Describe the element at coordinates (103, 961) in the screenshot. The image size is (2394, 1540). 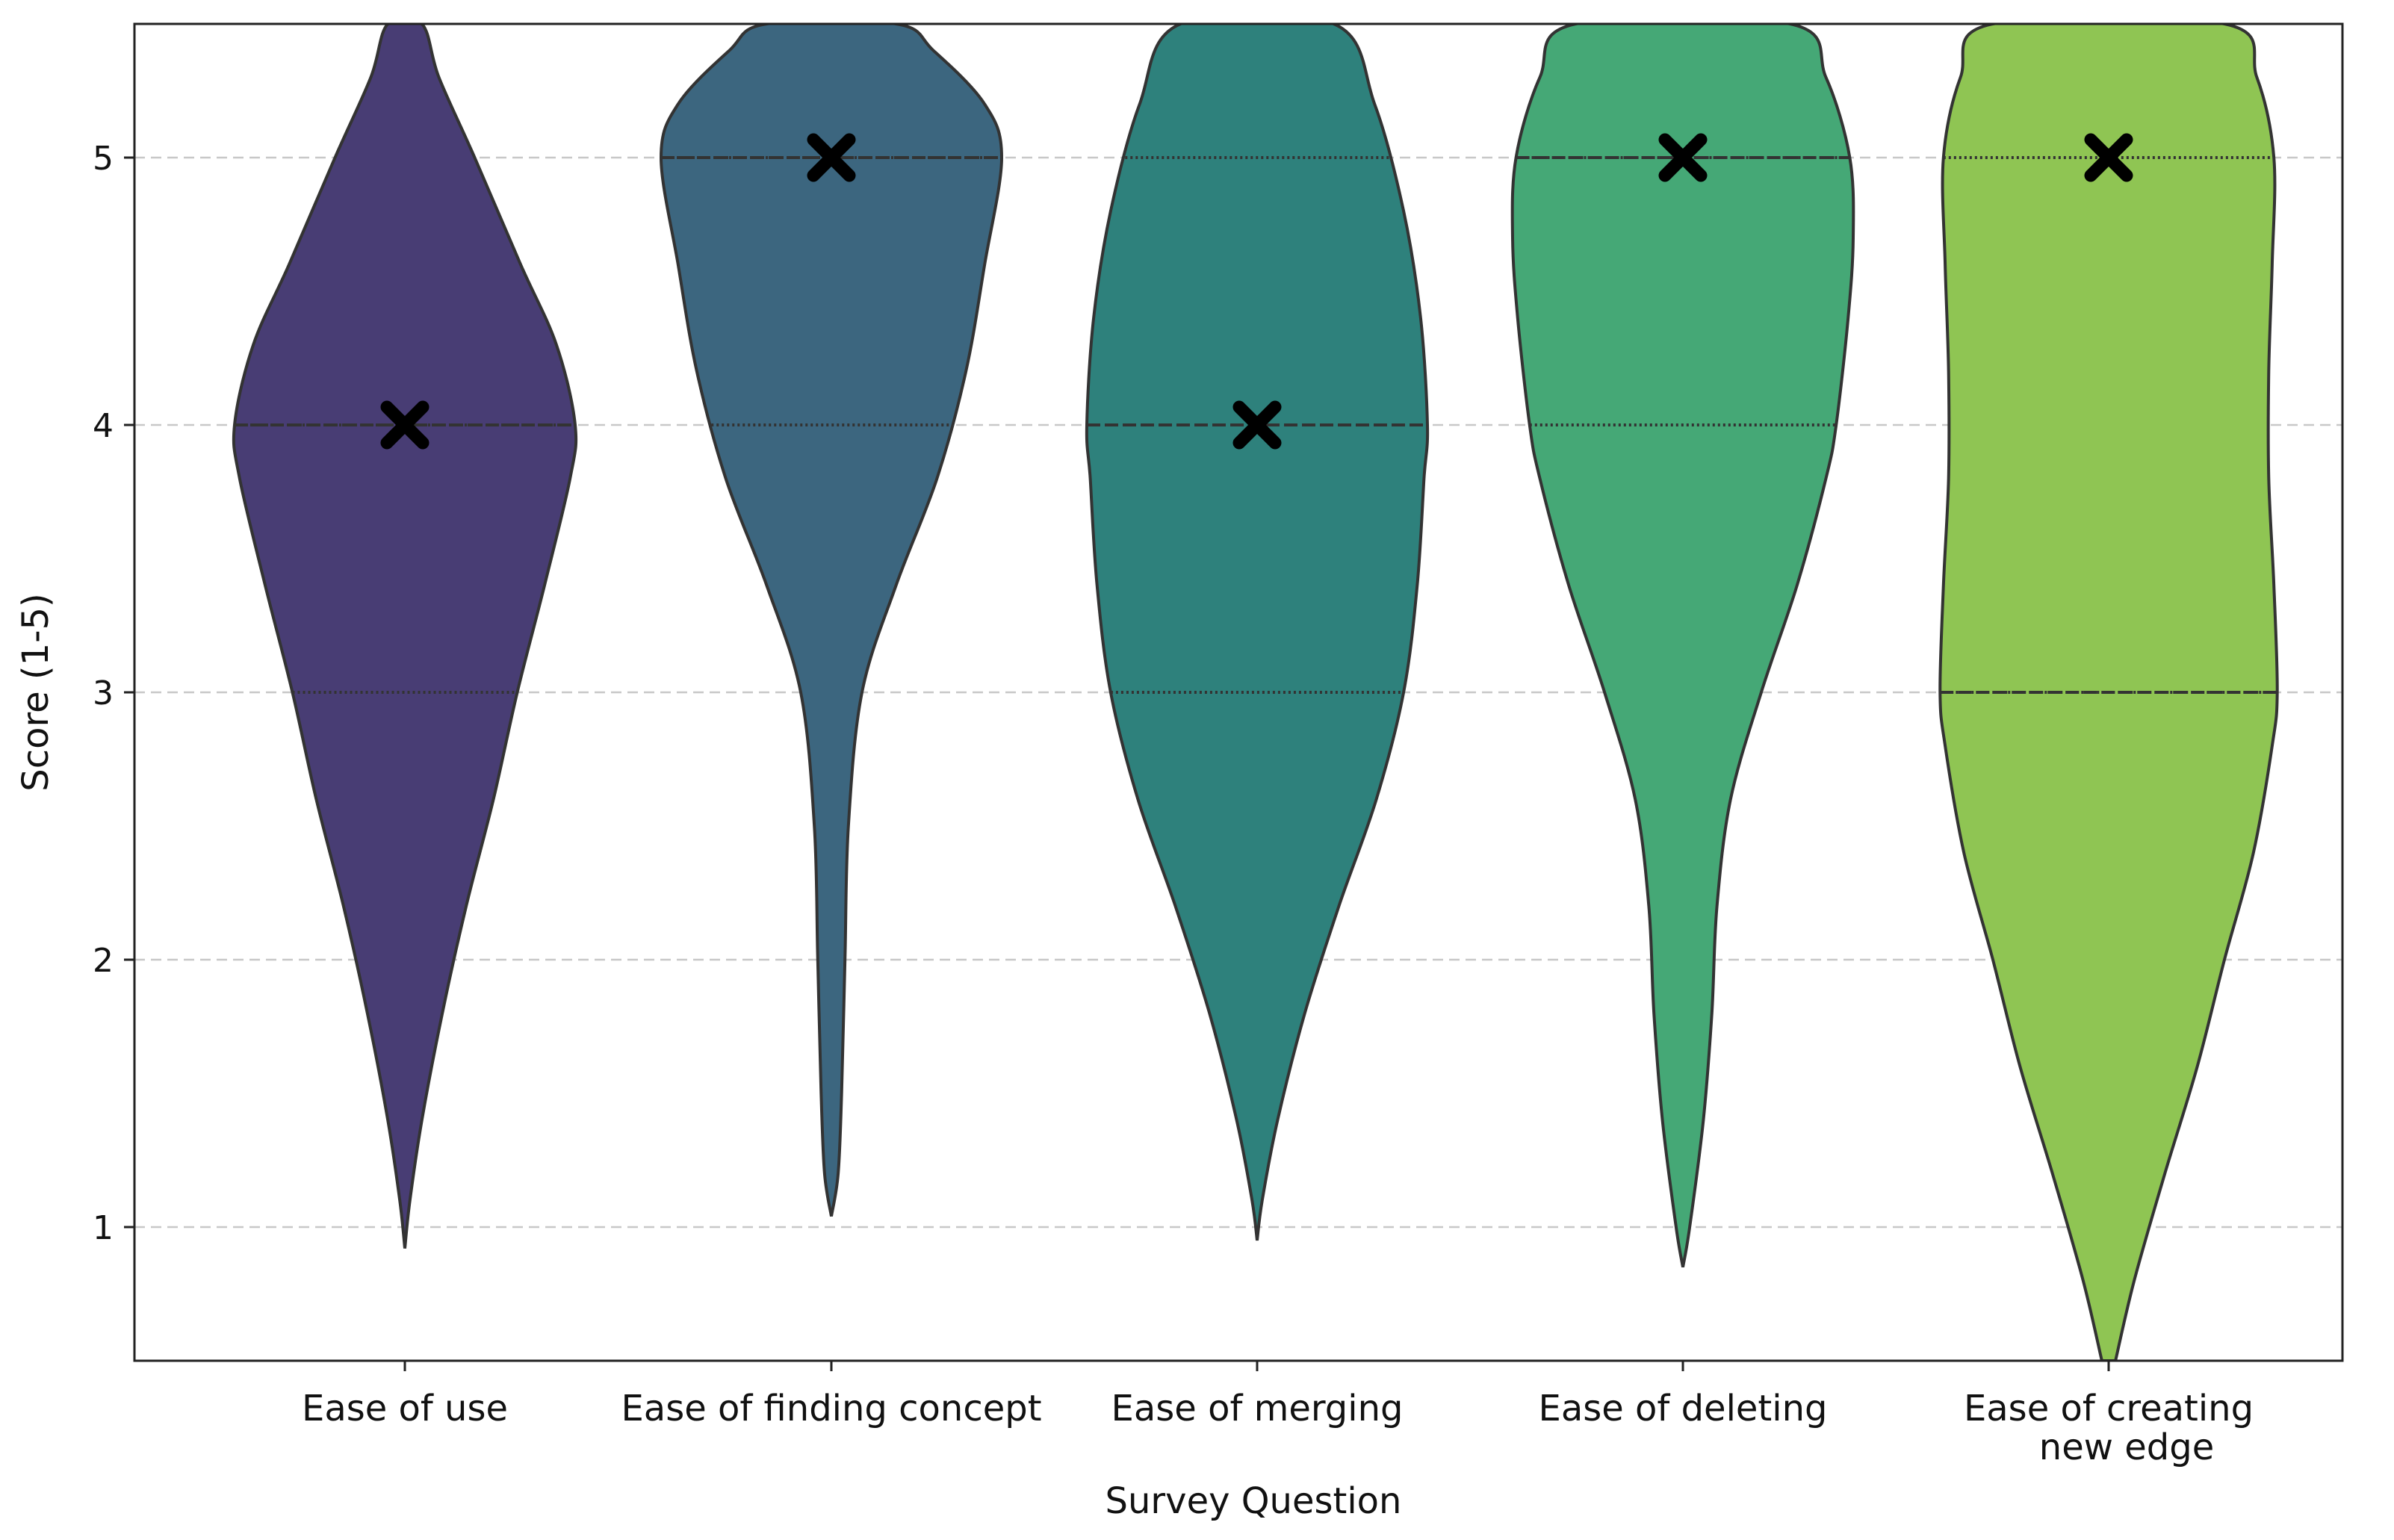
I see `y-tick-label-2: 2` at that location.